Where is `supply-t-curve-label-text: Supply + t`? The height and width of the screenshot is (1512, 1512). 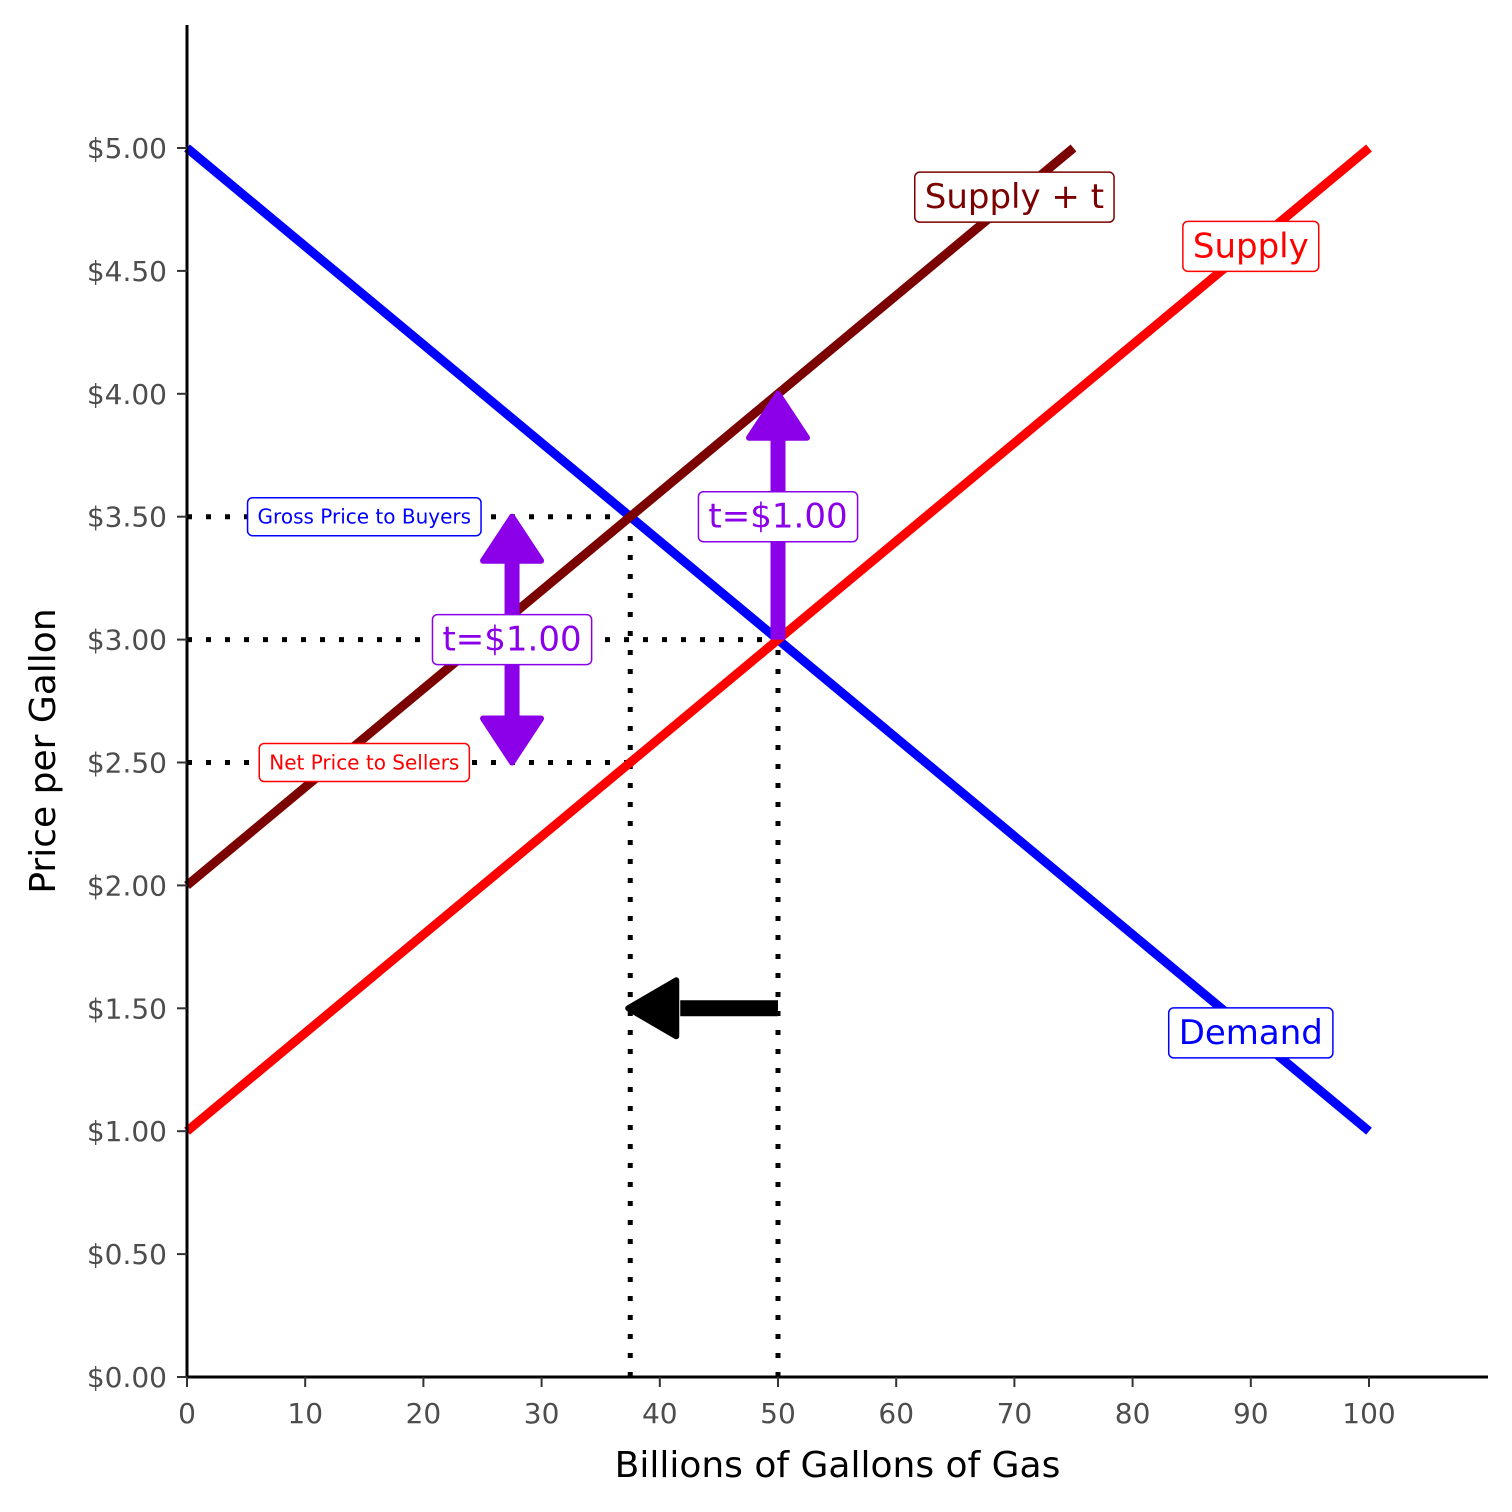 supply-t-curve-label-text: Supply + t is located at coordinates (1014, 197).